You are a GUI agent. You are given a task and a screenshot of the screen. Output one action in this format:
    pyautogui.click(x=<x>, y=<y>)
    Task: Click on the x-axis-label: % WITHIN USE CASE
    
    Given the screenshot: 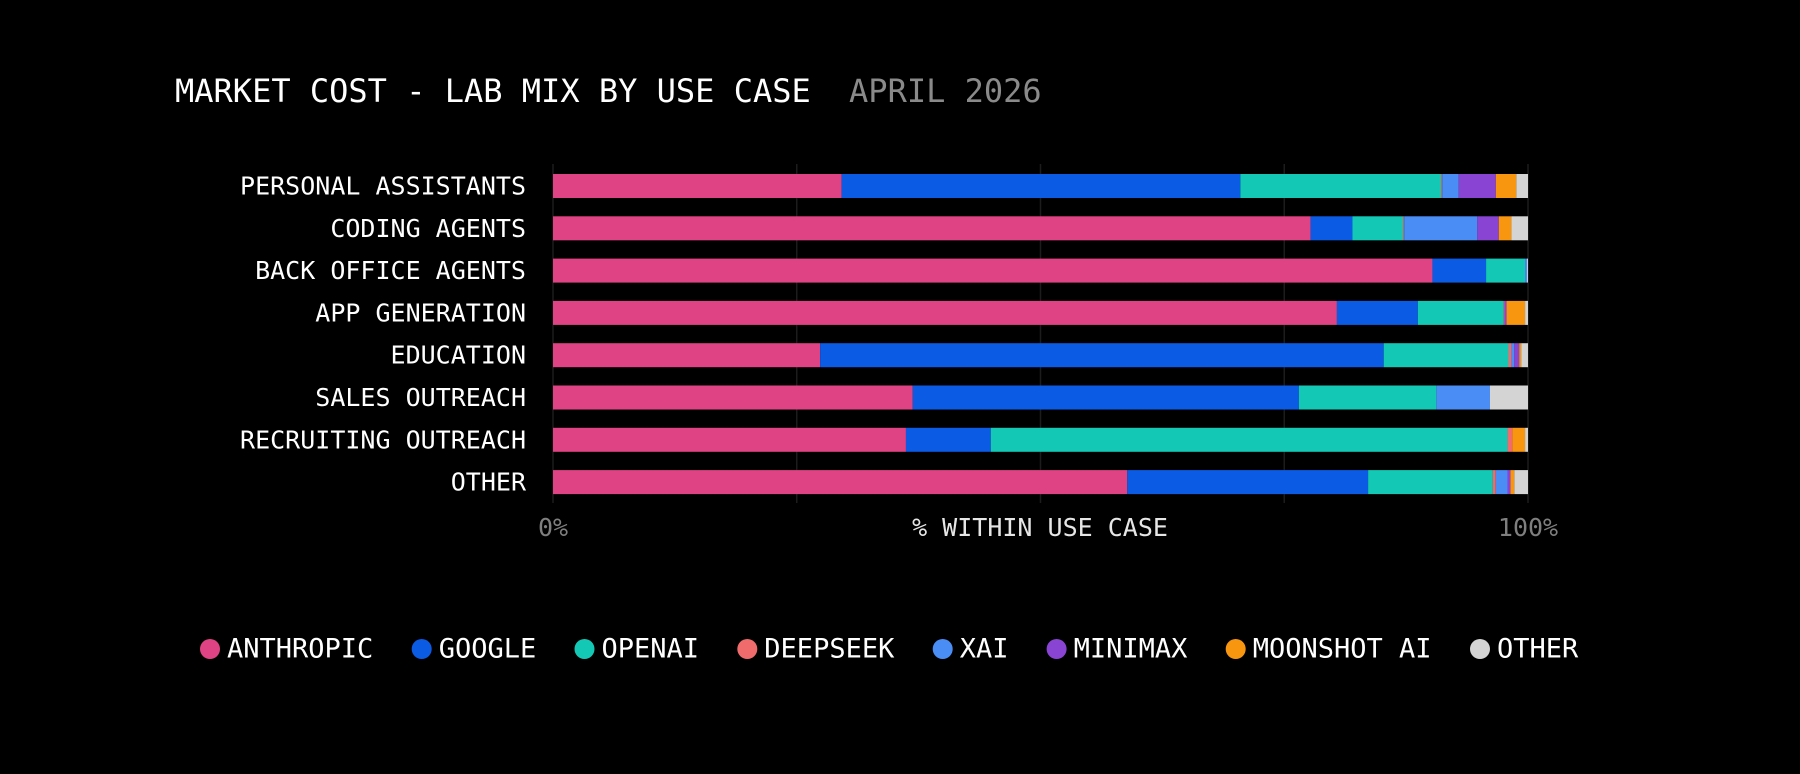 What is the action you would take?
    pyautogui.click(x=1040, y=527)
    